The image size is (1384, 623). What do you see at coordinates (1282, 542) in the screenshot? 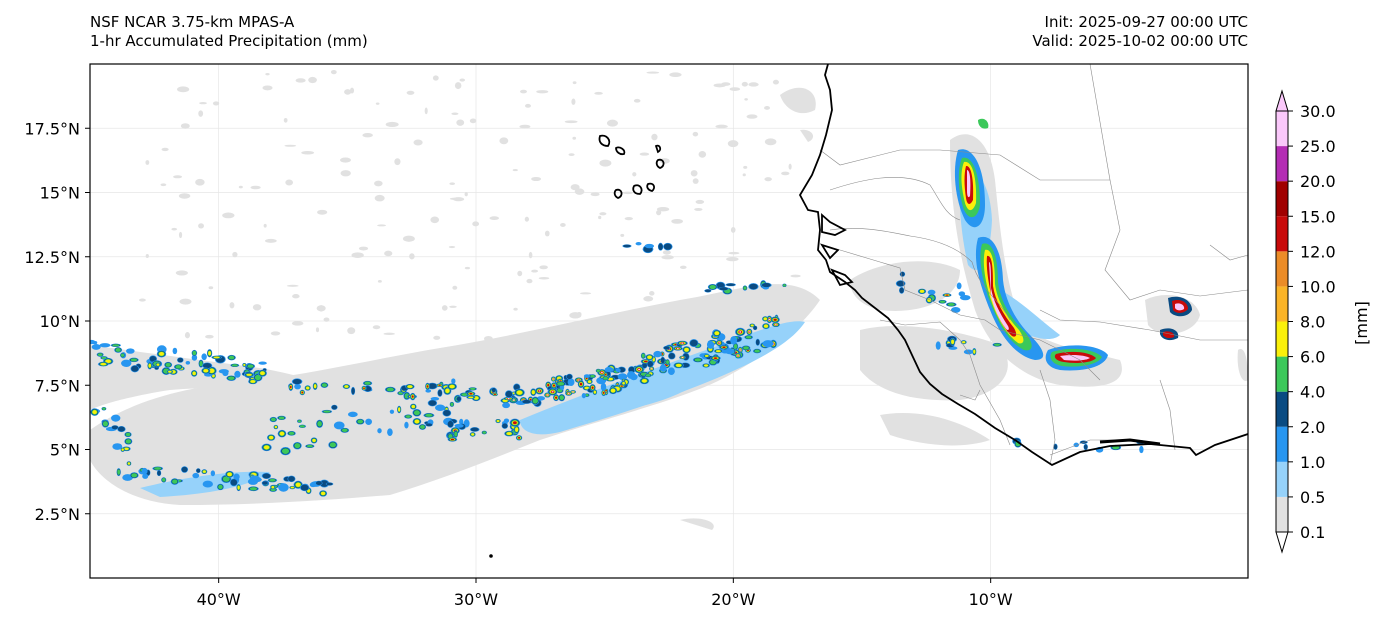
I see `colorbar-extend-min` at bounding box center [1282, 542].